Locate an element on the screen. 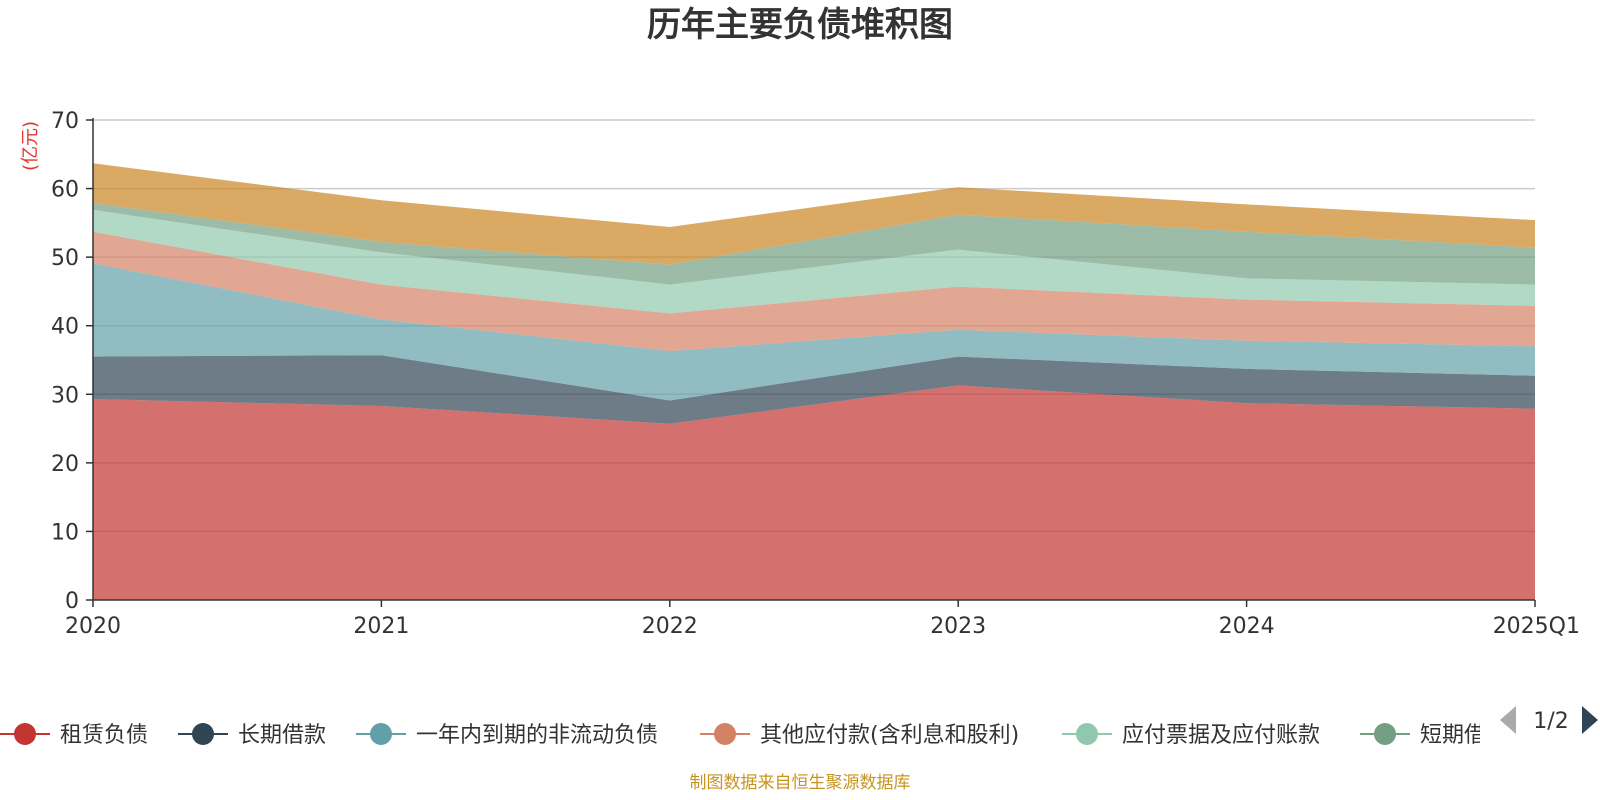 Image resolution: width=1600 pixels, height=800 pixels. legend-label: 租赁负债 is located at coordinates (104, 735).